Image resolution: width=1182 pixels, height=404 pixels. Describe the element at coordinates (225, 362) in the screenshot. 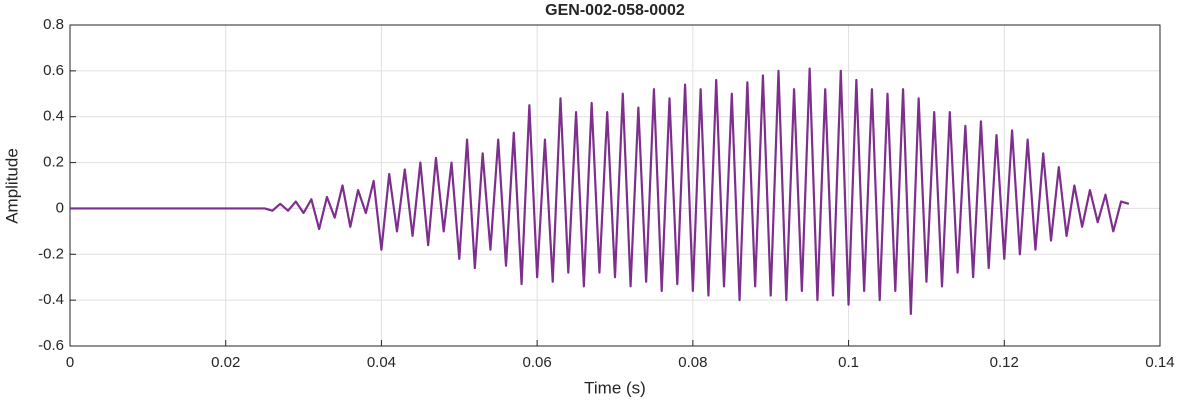

I see `x-tick-label: 0.02` at that location.